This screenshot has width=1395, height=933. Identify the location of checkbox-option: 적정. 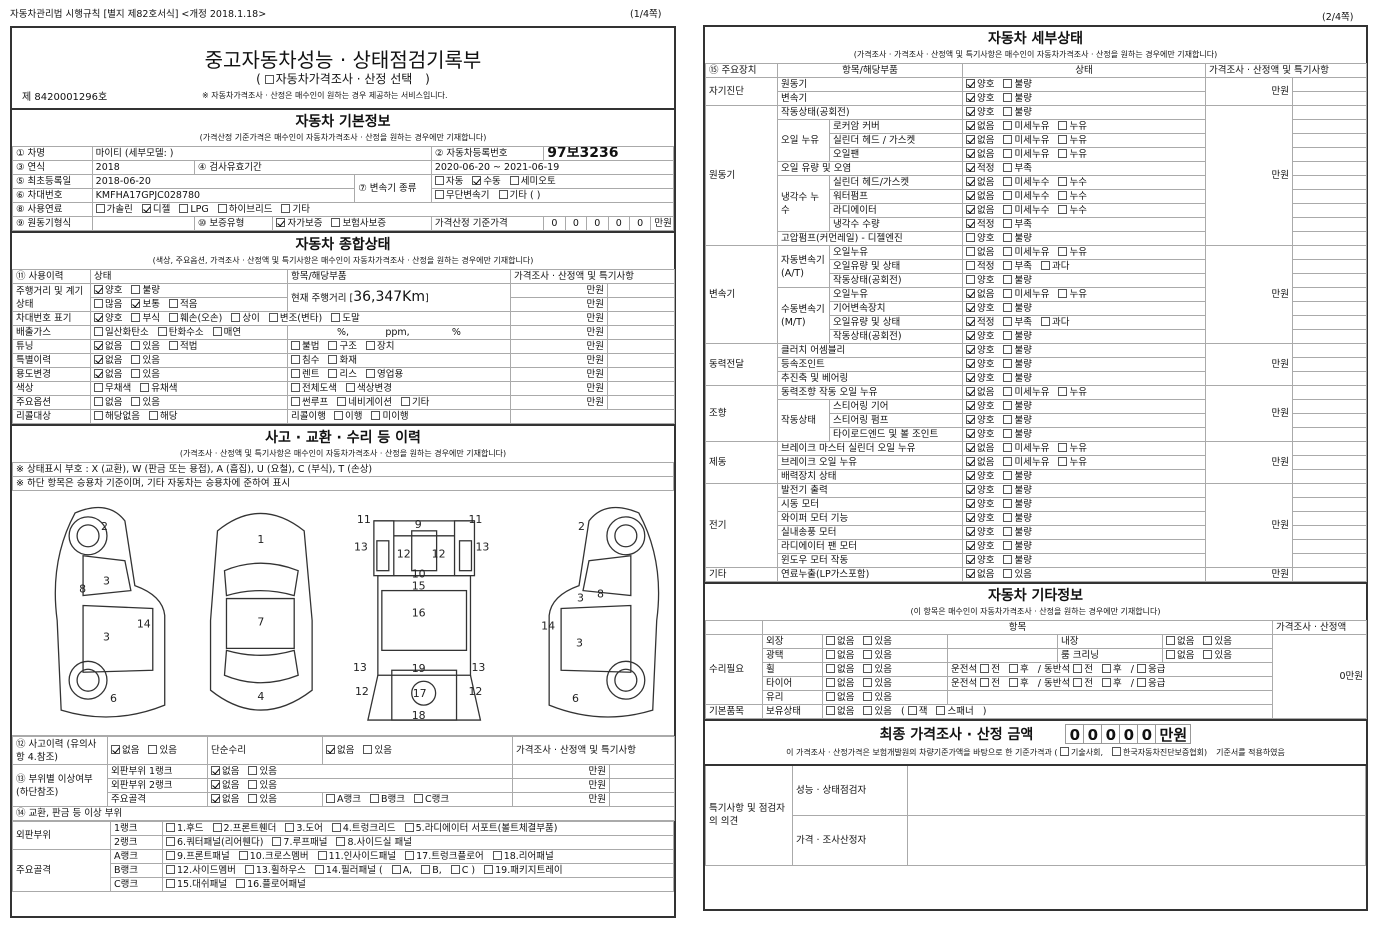
(980, 168).